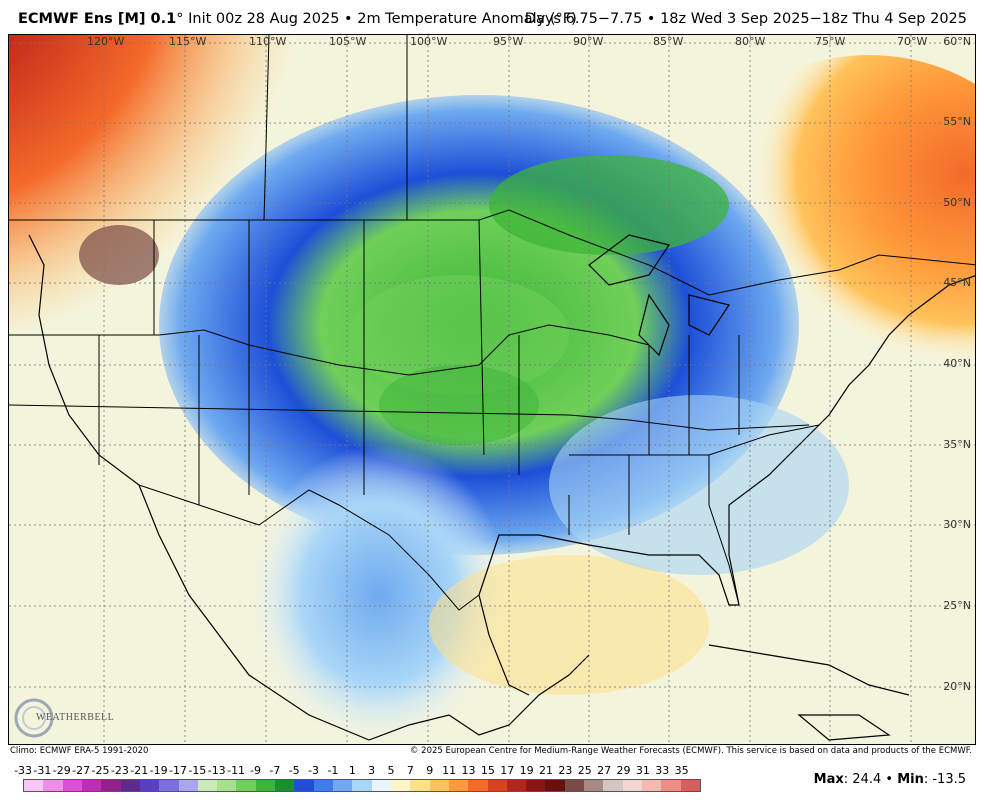 This screenshot has height=808, width=984. Describe the element at coordinates (255, 770) in the screenshot. I see `colorbar-label: -9` at that location.